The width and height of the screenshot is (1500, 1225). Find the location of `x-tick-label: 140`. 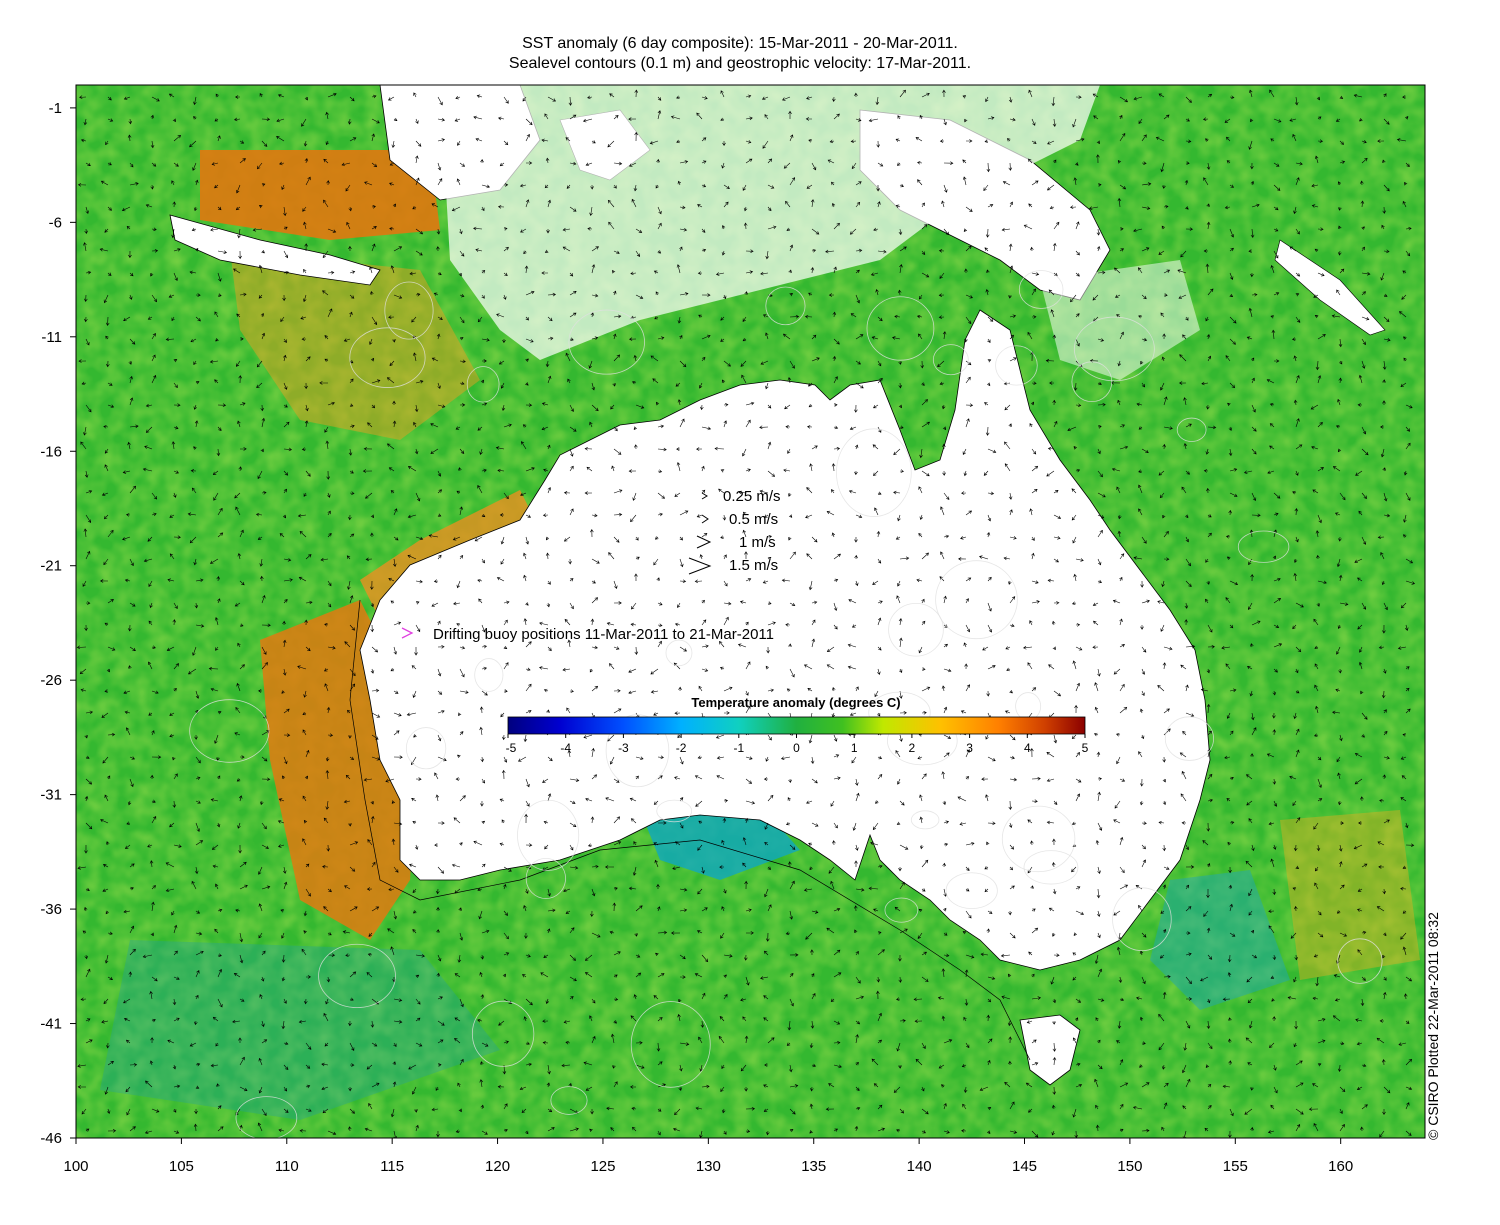

x-tick-label: 140 is located at coordinates (919, 1166).